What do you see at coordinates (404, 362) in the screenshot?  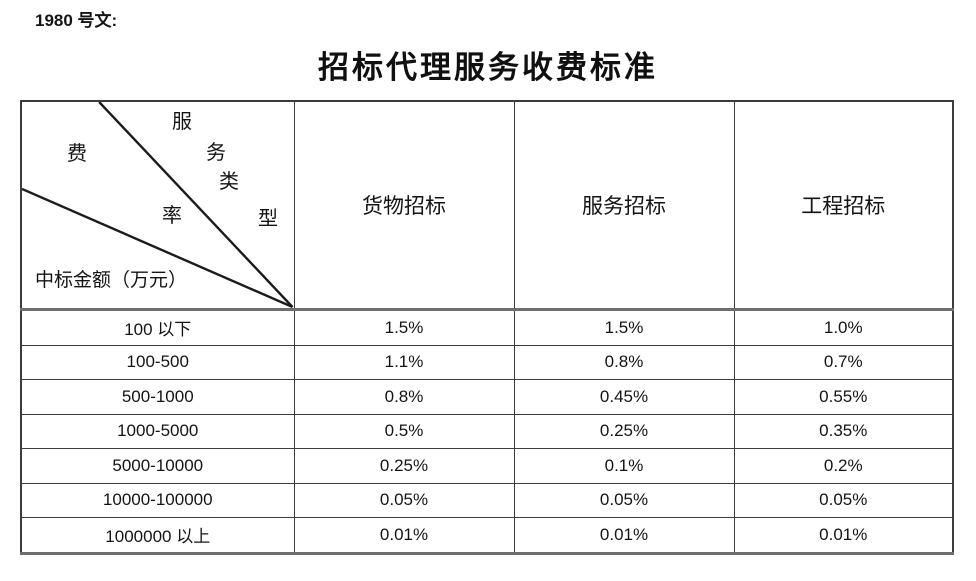 I see `fee-cell: 1.1%` at bounding box center [404, 362].